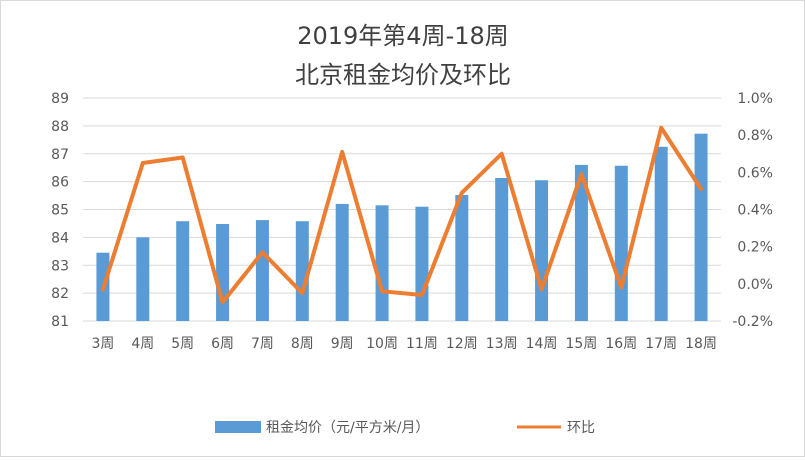  Describe the element at coordinates (422, 344) in the screenshot. I see `category-label: 11周` at that location.